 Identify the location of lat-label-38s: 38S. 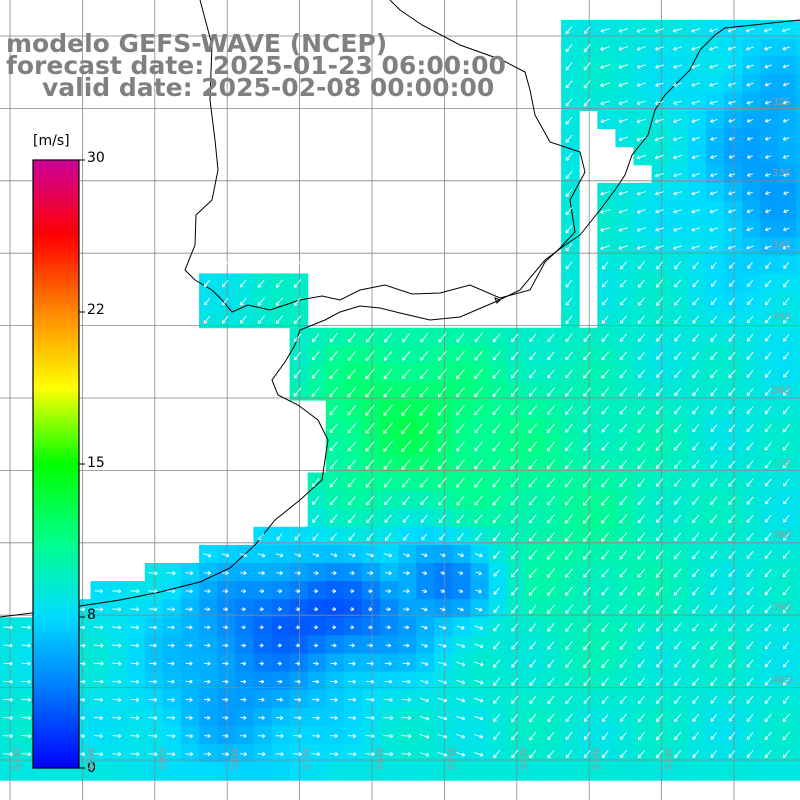
(782, 535).